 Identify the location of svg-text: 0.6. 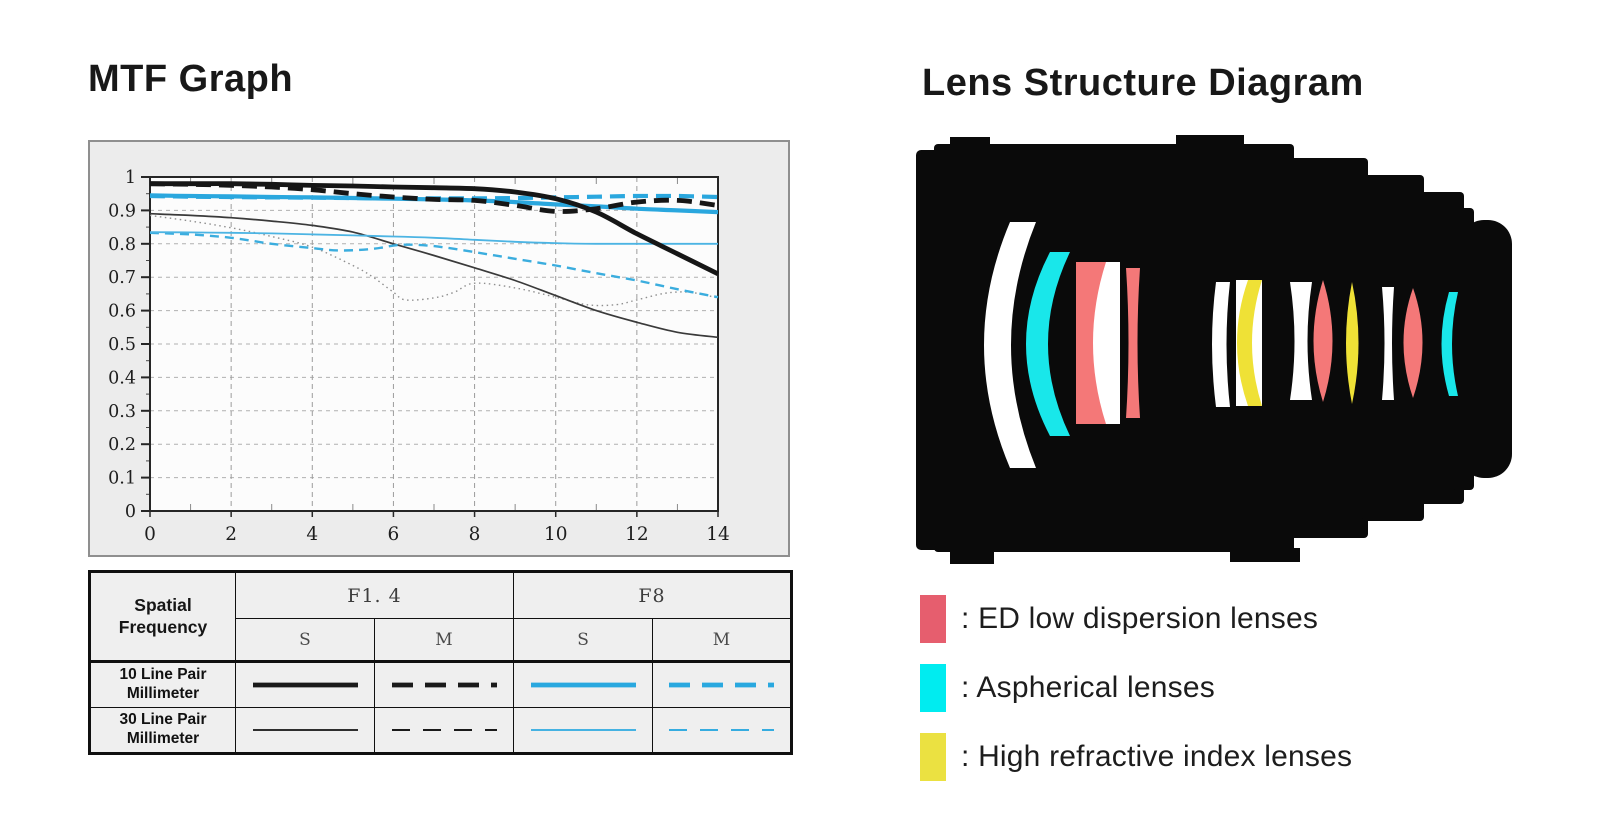
(122, 312).